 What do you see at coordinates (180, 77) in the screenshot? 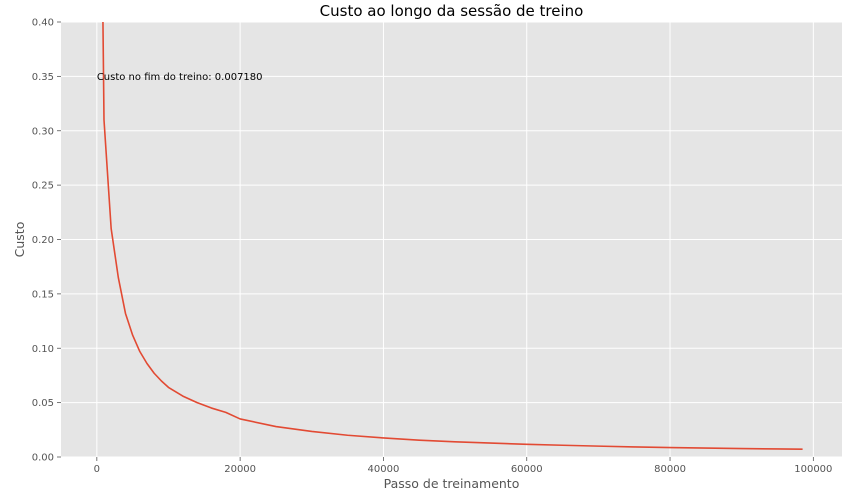
I see `final-cost-annotation: Custo no fim do treino: 0.007180` at bounding box center [180, 77].